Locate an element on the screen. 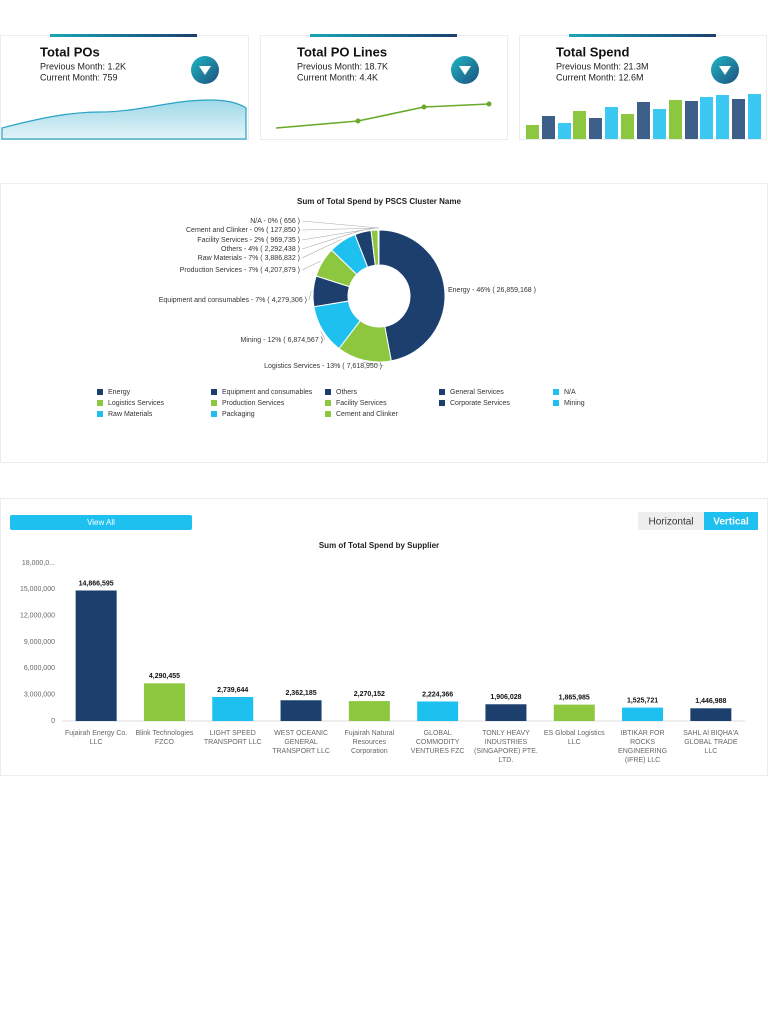 The width and height of the screenshot is (768, 1024). toggle-vertical-label: Vertical is located at coordinates (731, 522).